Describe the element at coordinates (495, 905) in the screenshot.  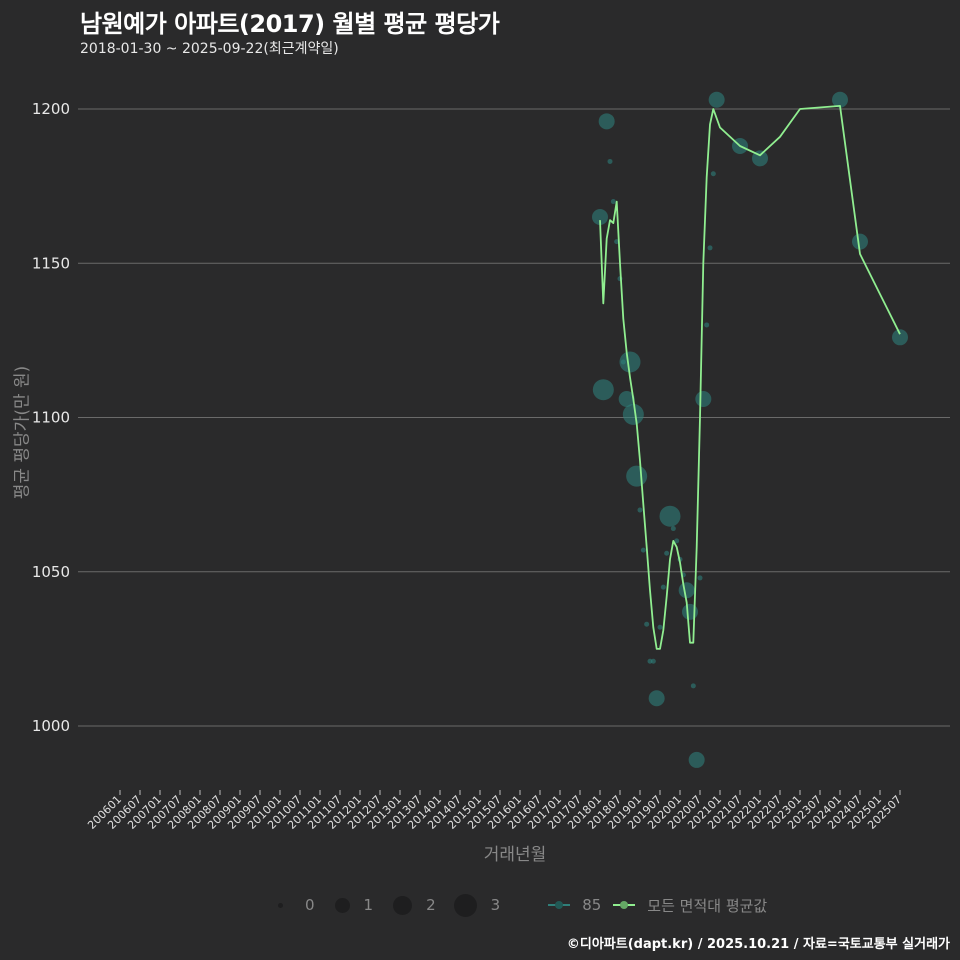
I see `size-legend-label-3: 3` at that location.